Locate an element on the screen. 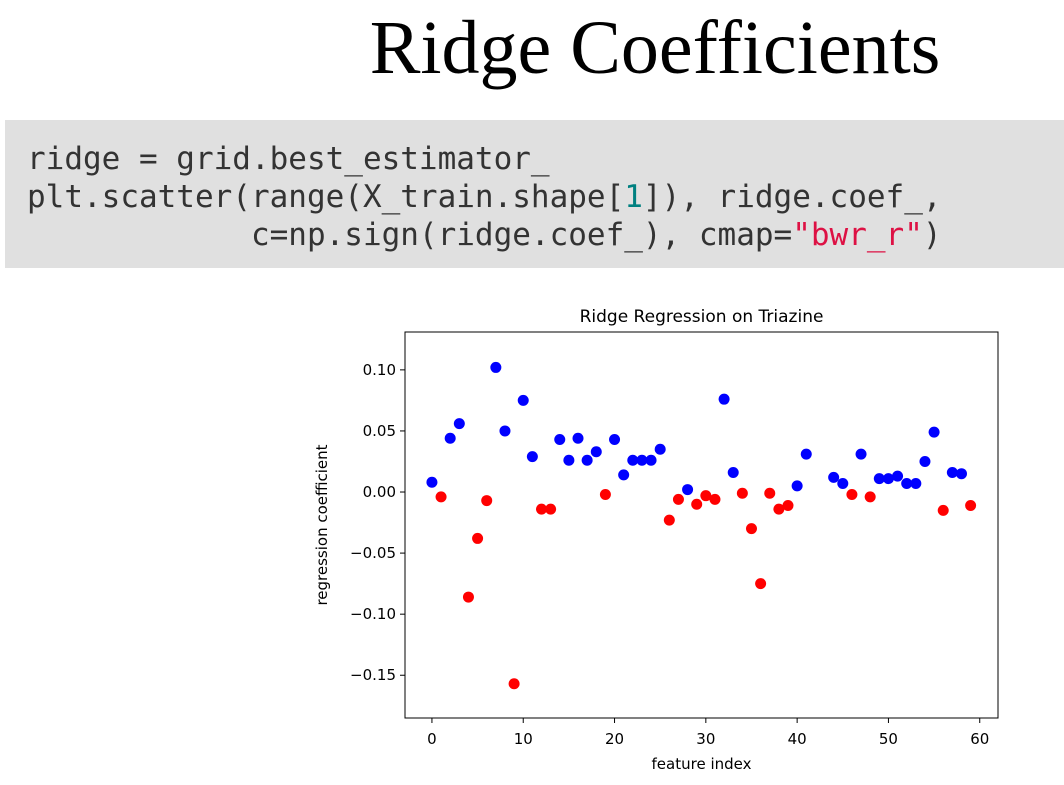 Image resolution: width=1064 pixels, height=785 pixels. code-line: c=np.sign(ridge.coef_), cmap="bwr_r") is located at coordinates (545, 235).